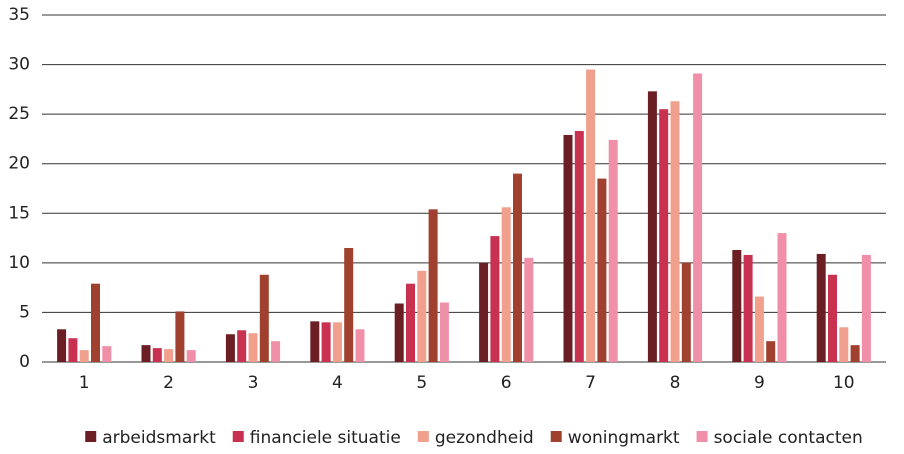  Describe the element at coordinates (19, 263) in the screenshot. I see `y-tick-label: 10` at that location.